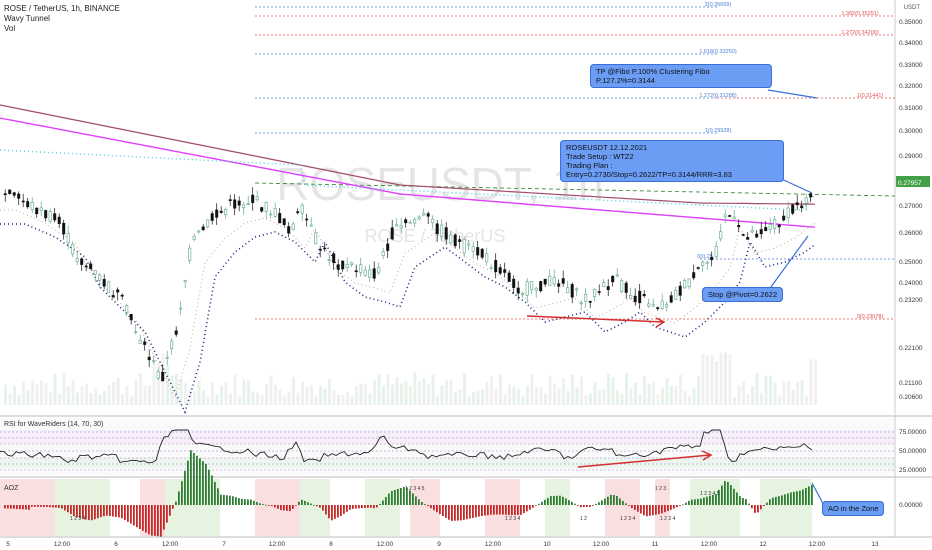 The width and height of the screenshot is (932, 550). I want to click on fib-label: 1.382(0.35251), so click(859, 14).